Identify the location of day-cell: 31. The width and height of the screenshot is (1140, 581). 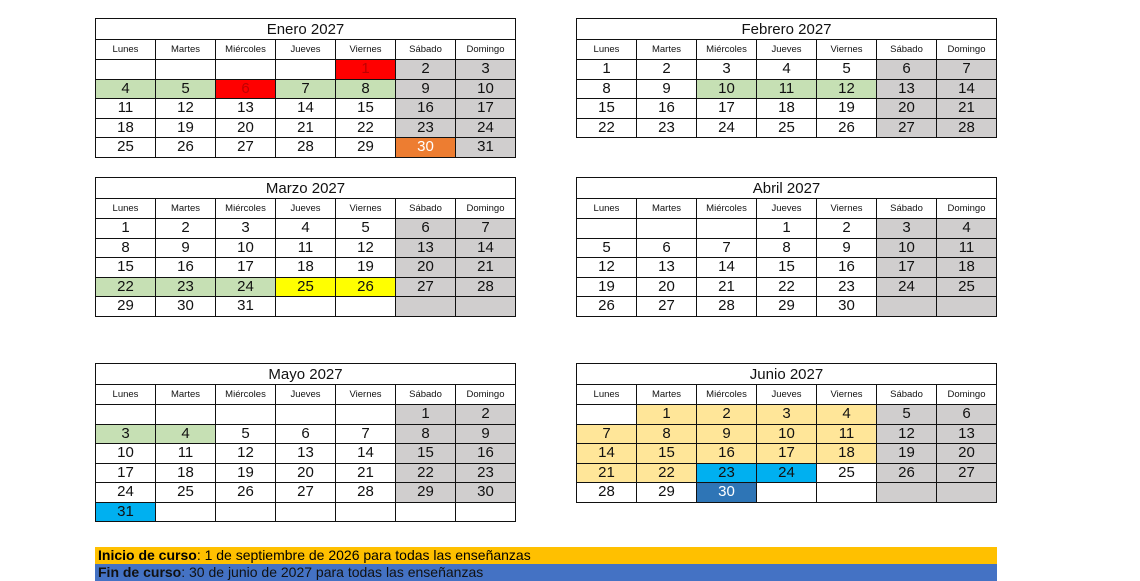
(245, 306).